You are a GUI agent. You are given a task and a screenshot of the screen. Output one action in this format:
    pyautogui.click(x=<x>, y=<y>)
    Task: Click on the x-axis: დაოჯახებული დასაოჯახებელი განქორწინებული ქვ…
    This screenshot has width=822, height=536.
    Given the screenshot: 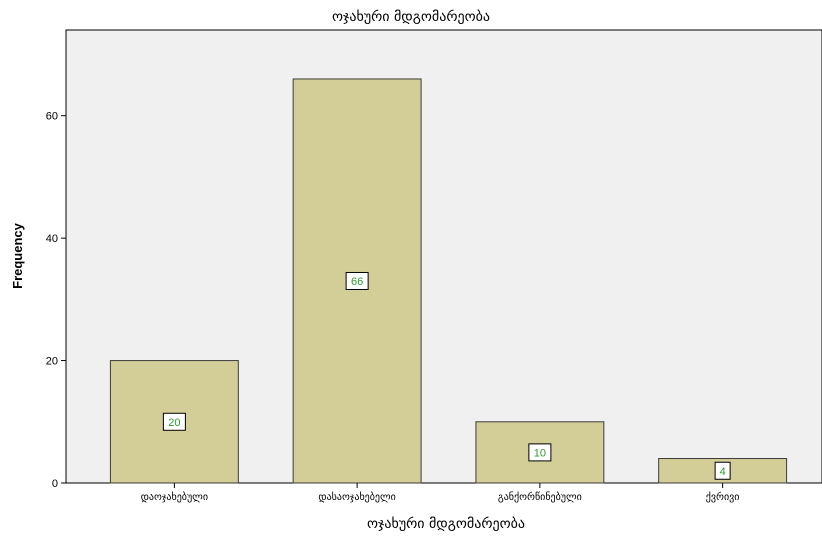 What is the action you would take?
    pyautogui.click(x=440, y=493)
    